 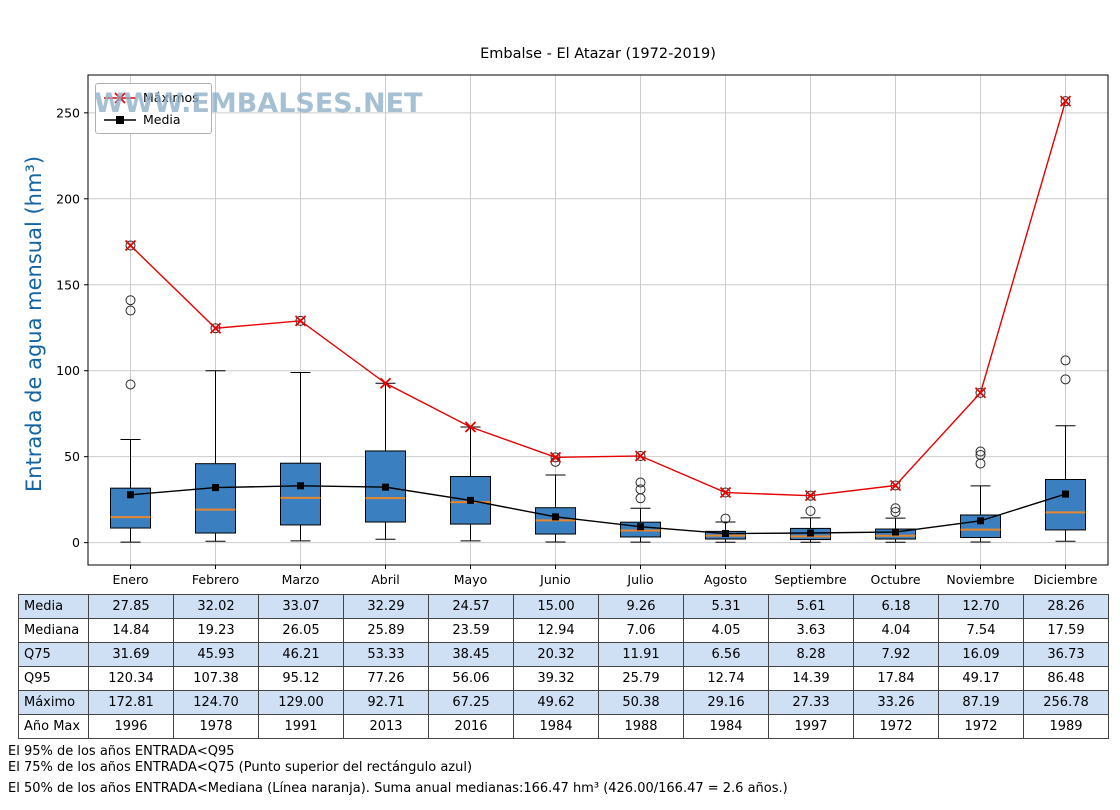 I want to click on boxplot-noviembre, so click(x=980, y=465).